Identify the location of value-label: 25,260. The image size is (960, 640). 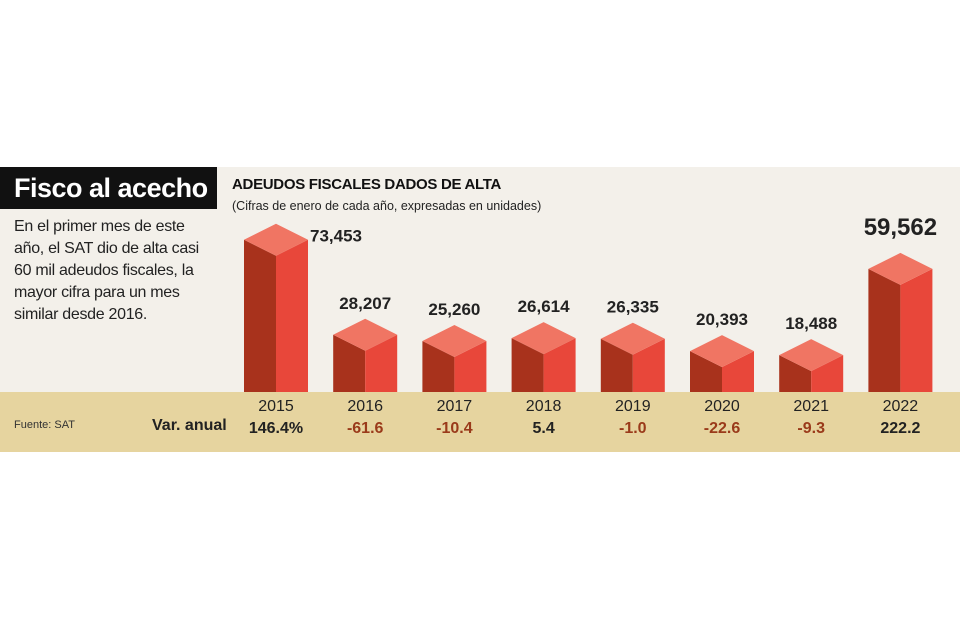
(454, 309).